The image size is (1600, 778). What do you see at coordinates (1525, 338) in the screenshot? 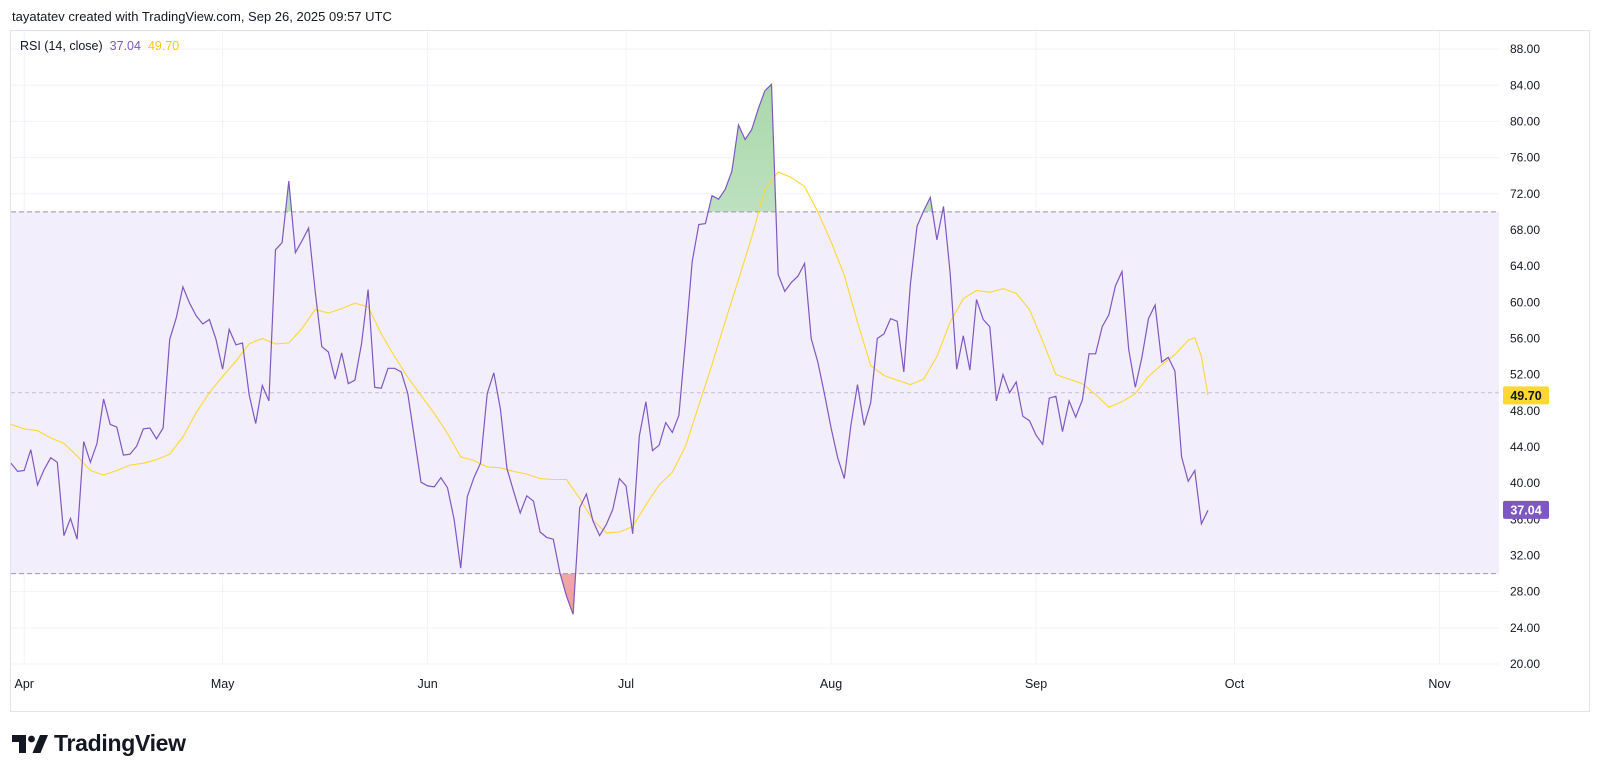
I see `y-tick-label: 56.00` at bounding box center [1525, 338].